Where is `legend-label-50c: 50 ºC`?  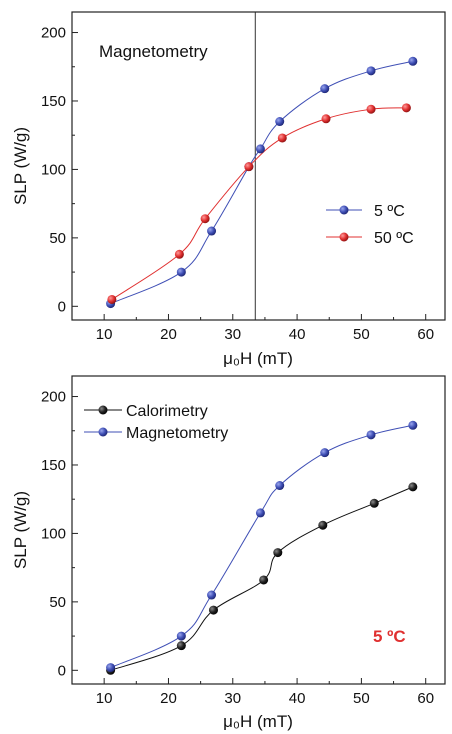 legend-label-50c: 50 ºC is located at coordinates (394, 238).